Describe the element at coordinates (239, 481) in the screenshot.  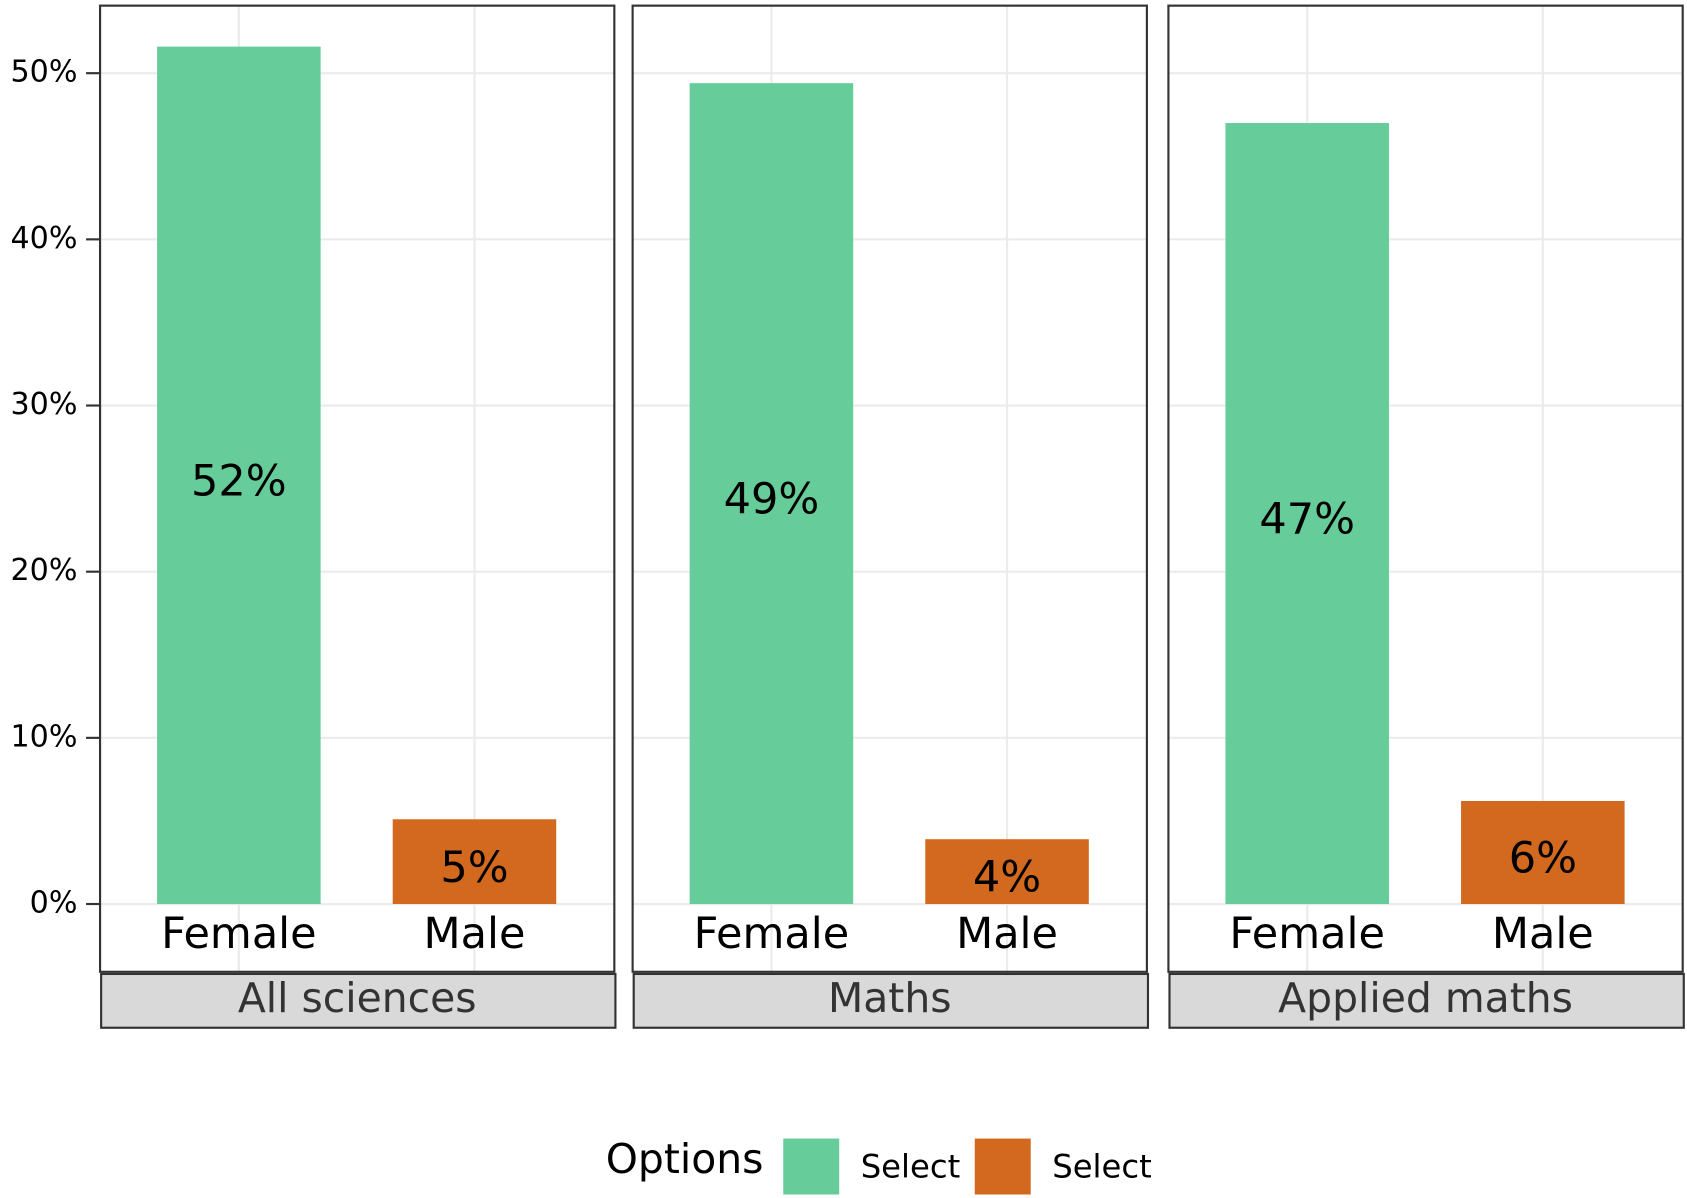
I see `value-label: 52%` at that location.